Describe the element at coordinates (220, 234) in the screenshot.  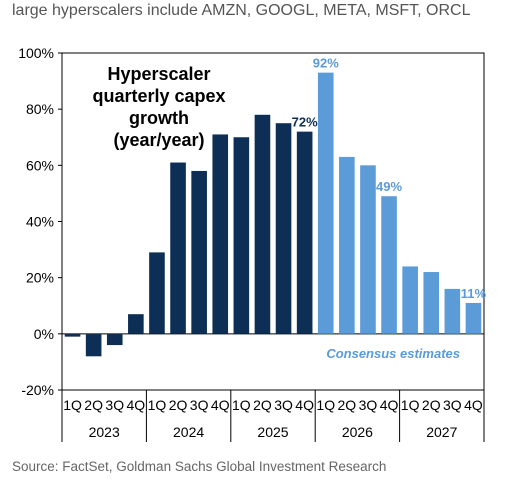
I see `bar-4Q24` at that location.